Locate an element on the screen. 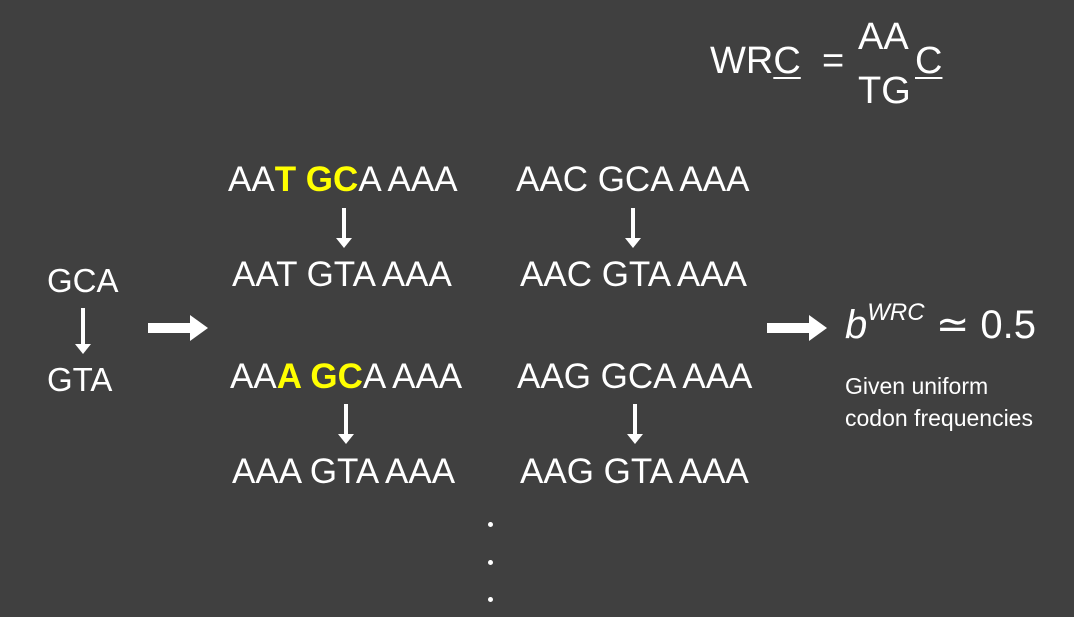 This screenshot has width=1074, height=617. left-from-codon: GCA is located at coordinates (83, 280).